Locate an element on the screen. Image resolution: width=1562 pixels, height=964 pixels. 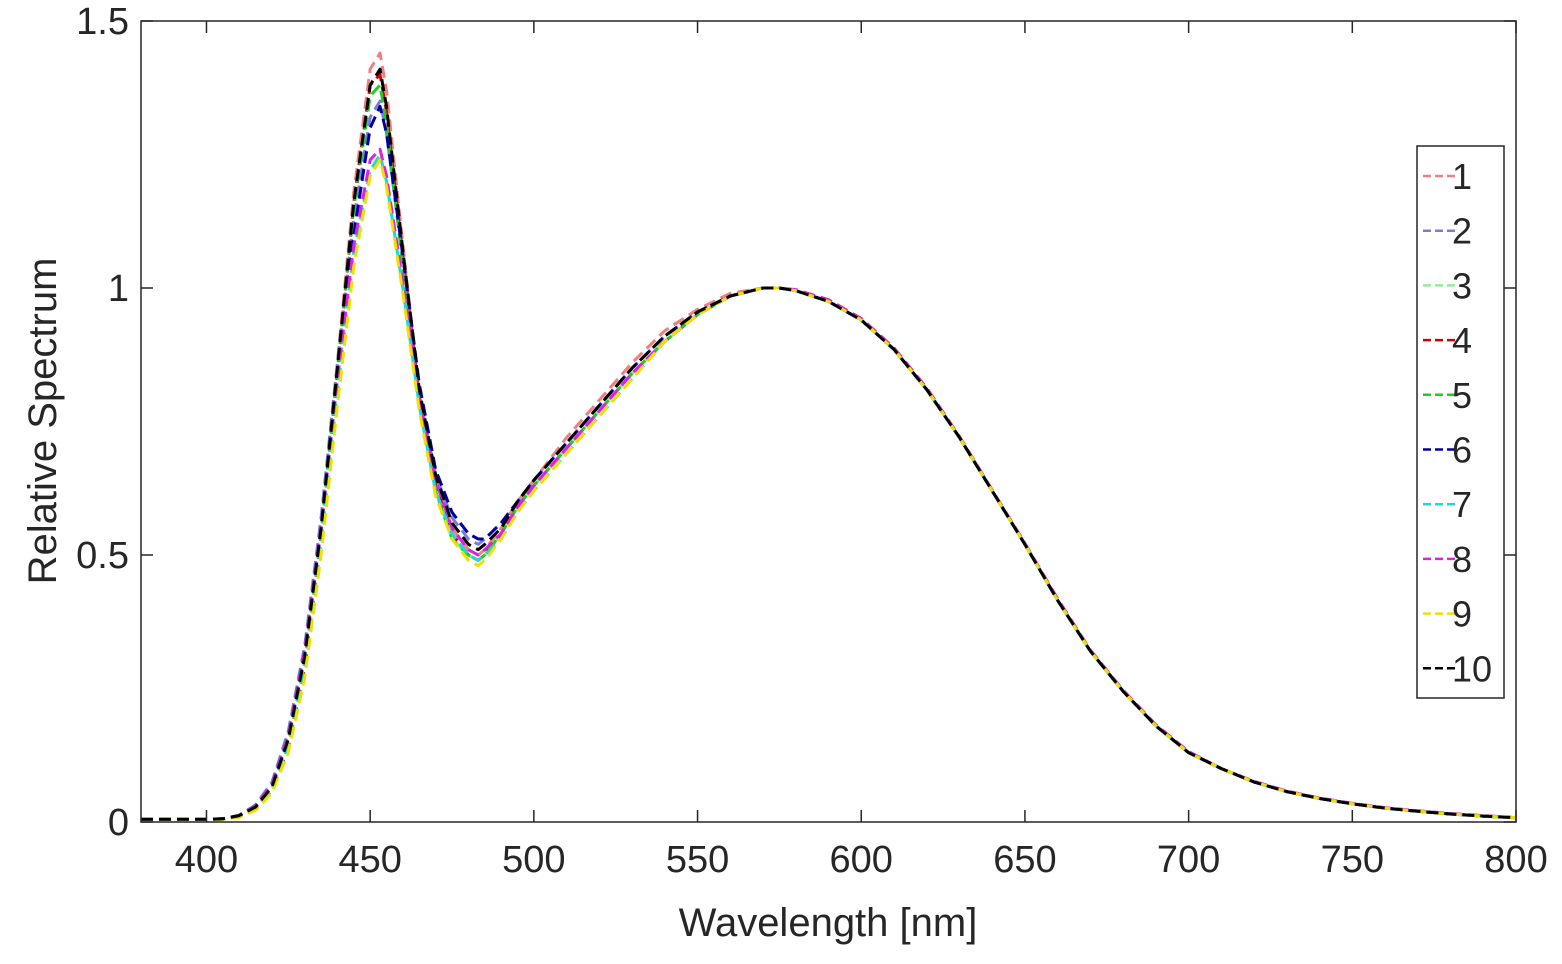
x-axis-label: Wavelength [nm] is located at coordinates (828, 923).